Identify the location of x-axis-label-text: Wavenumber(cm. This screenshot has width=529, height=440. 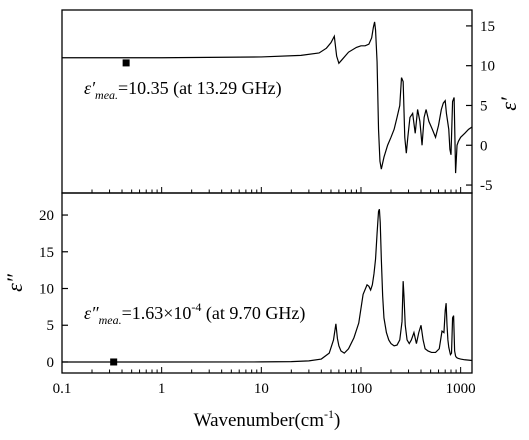
(259, 420).